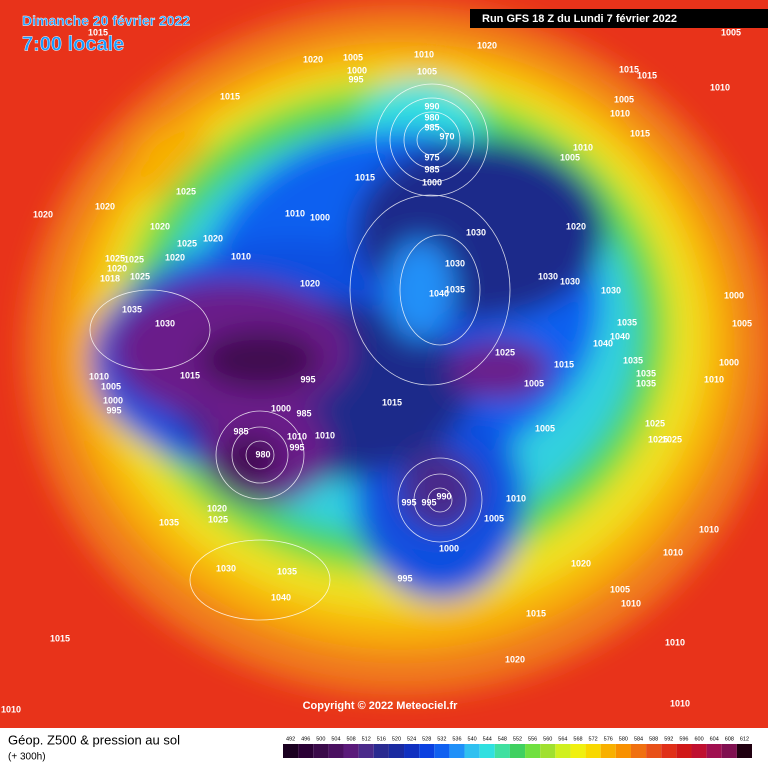 Image resolution: width=768 pixels, height=773 pixels. What do you see at coordinates (411, 739) in the screenshot?
I see `colorbar-tick-label: 524` at bounding box center [411, 739].